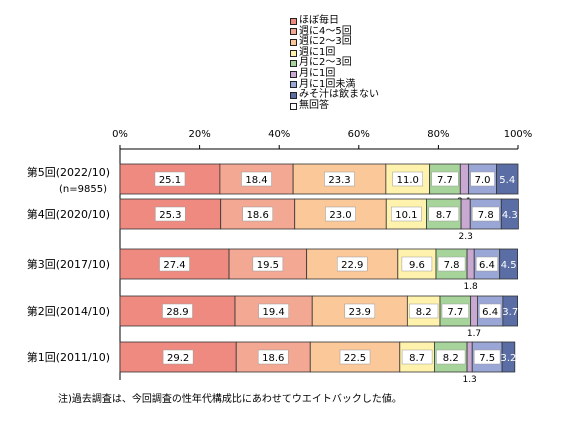 Image resolution: width=568 pixels, height=422 pixels. I want to click on category-label: 第1回(2011/10), so click(68, 357).